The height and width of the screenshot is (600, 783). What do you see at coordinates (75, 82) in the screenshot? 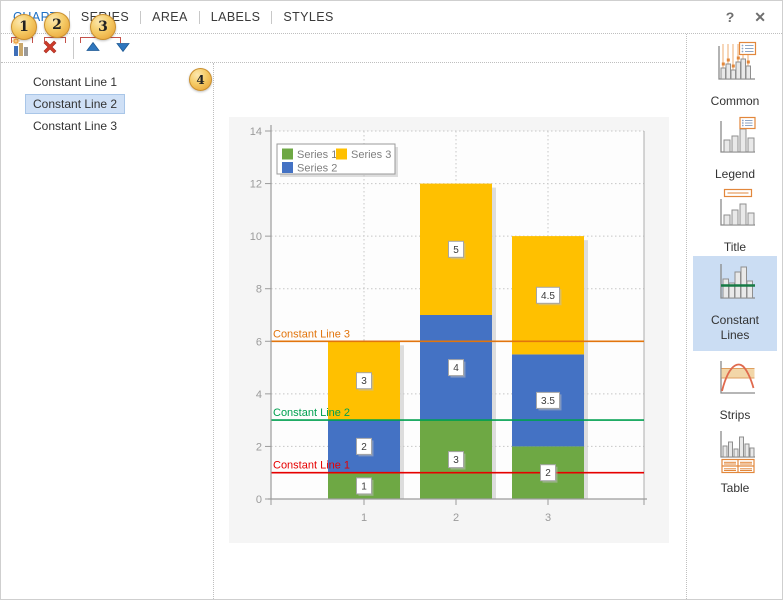
I see `list-item-label: Constant Line 1` at bounding box center [75, 82].